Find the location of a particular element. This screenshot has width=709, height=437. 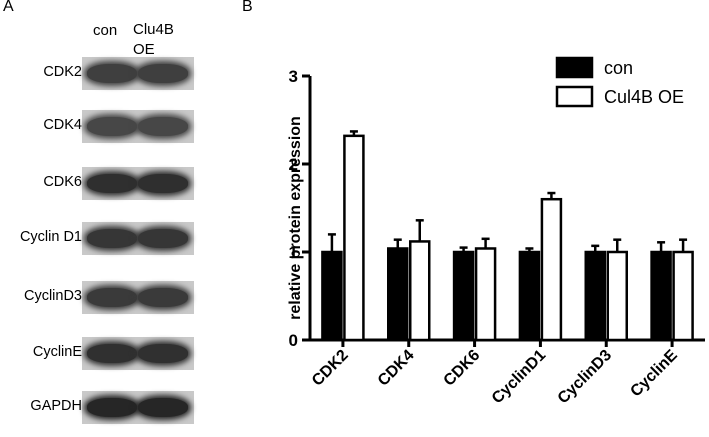

y-axis-label: relative protein expression is located at coordinates (295, 218).